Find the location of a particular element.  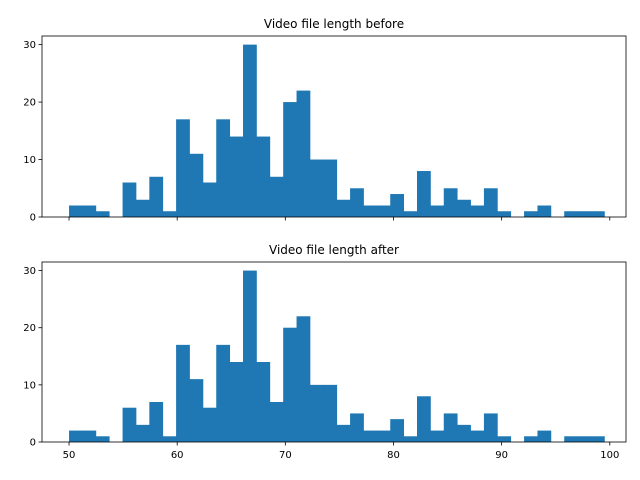

x-tick-label: 70 is located at coordinates (285, 455).